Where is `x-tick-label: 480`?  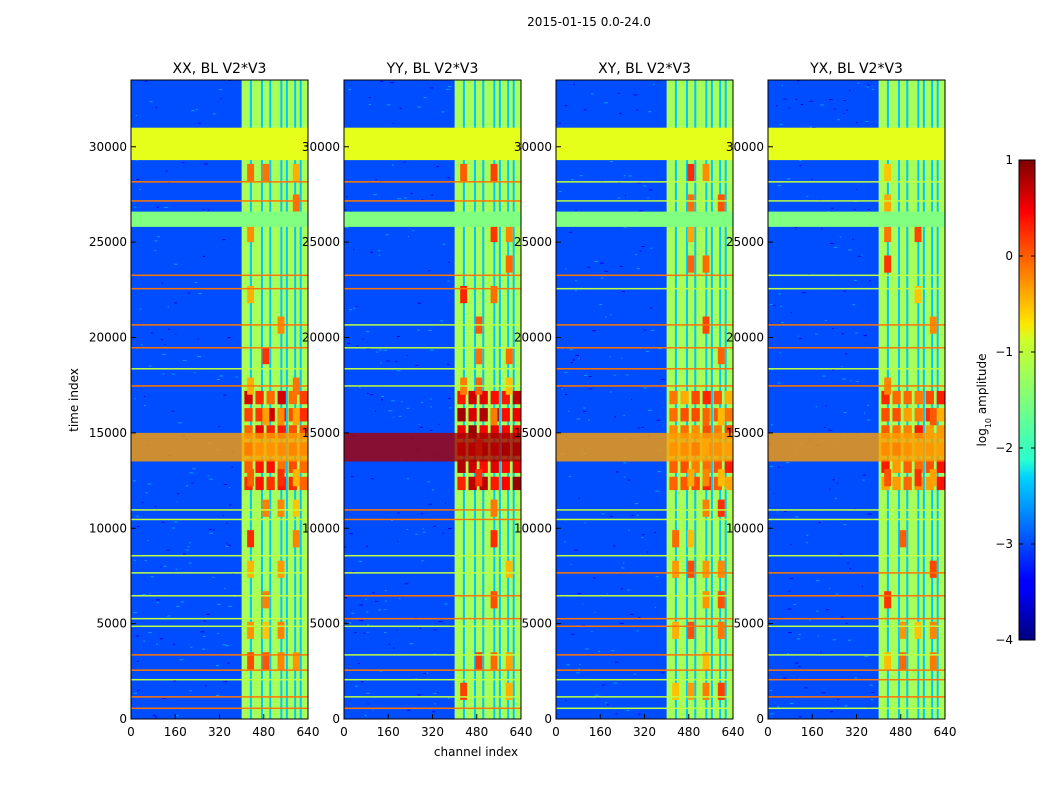
x-tick-label: 480 is located at coordinates (688, 732).